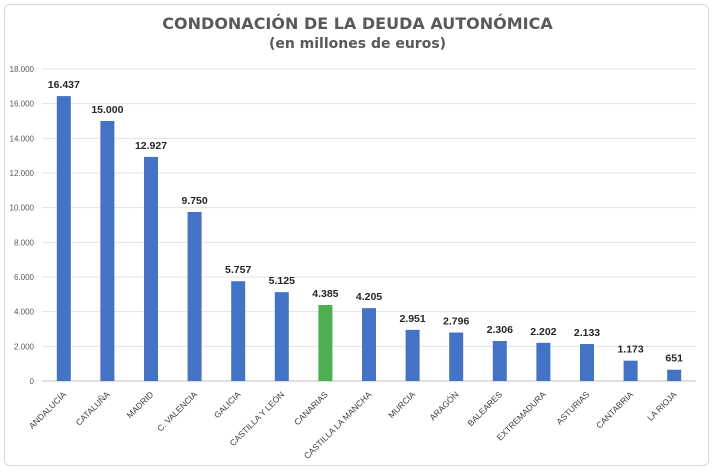  Describe the element at coordinates (93, 408) in the screenshot. I see `x-tick-label: CATALUÑA` at that location.